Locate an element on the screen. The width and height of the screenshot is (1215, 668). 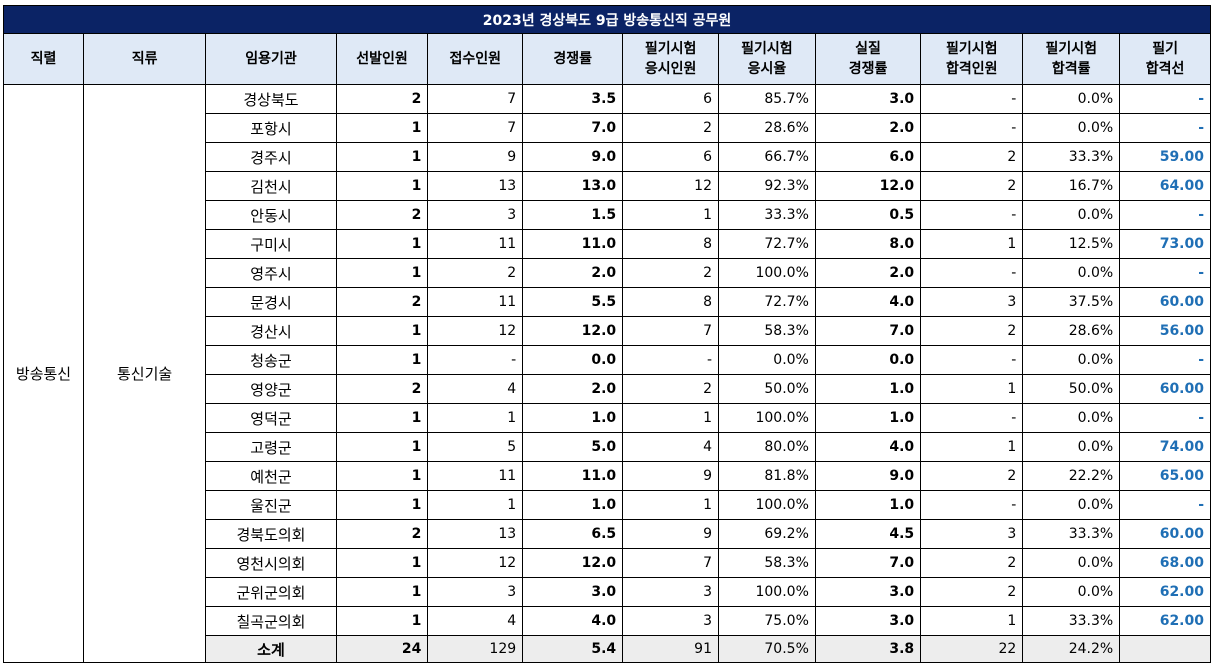
table-cell: 13 is located at coordinates (475, 534).